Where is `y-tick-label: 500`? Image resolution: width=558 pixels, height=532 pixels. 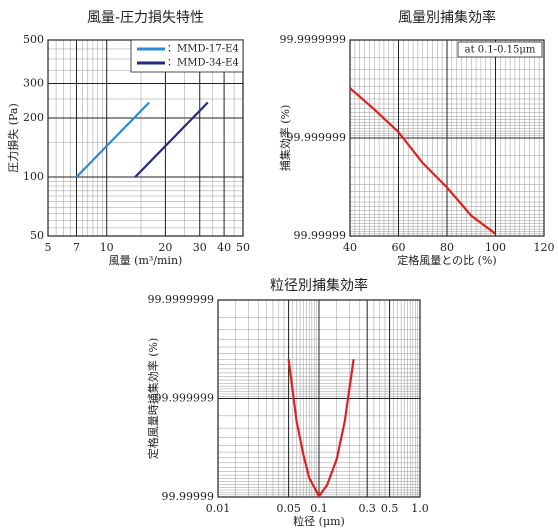
y-tick-label: 500 is located at coordinates (33, 39).